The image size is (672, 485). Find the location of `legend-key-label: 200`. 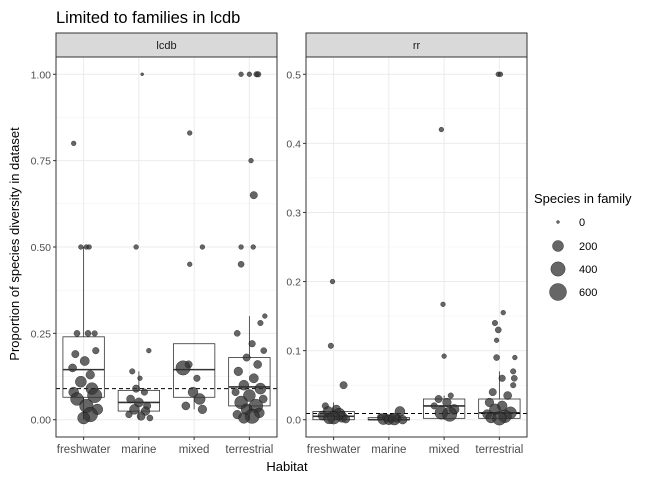

legend-key-label: 200 is located at coordinates (588, 247).